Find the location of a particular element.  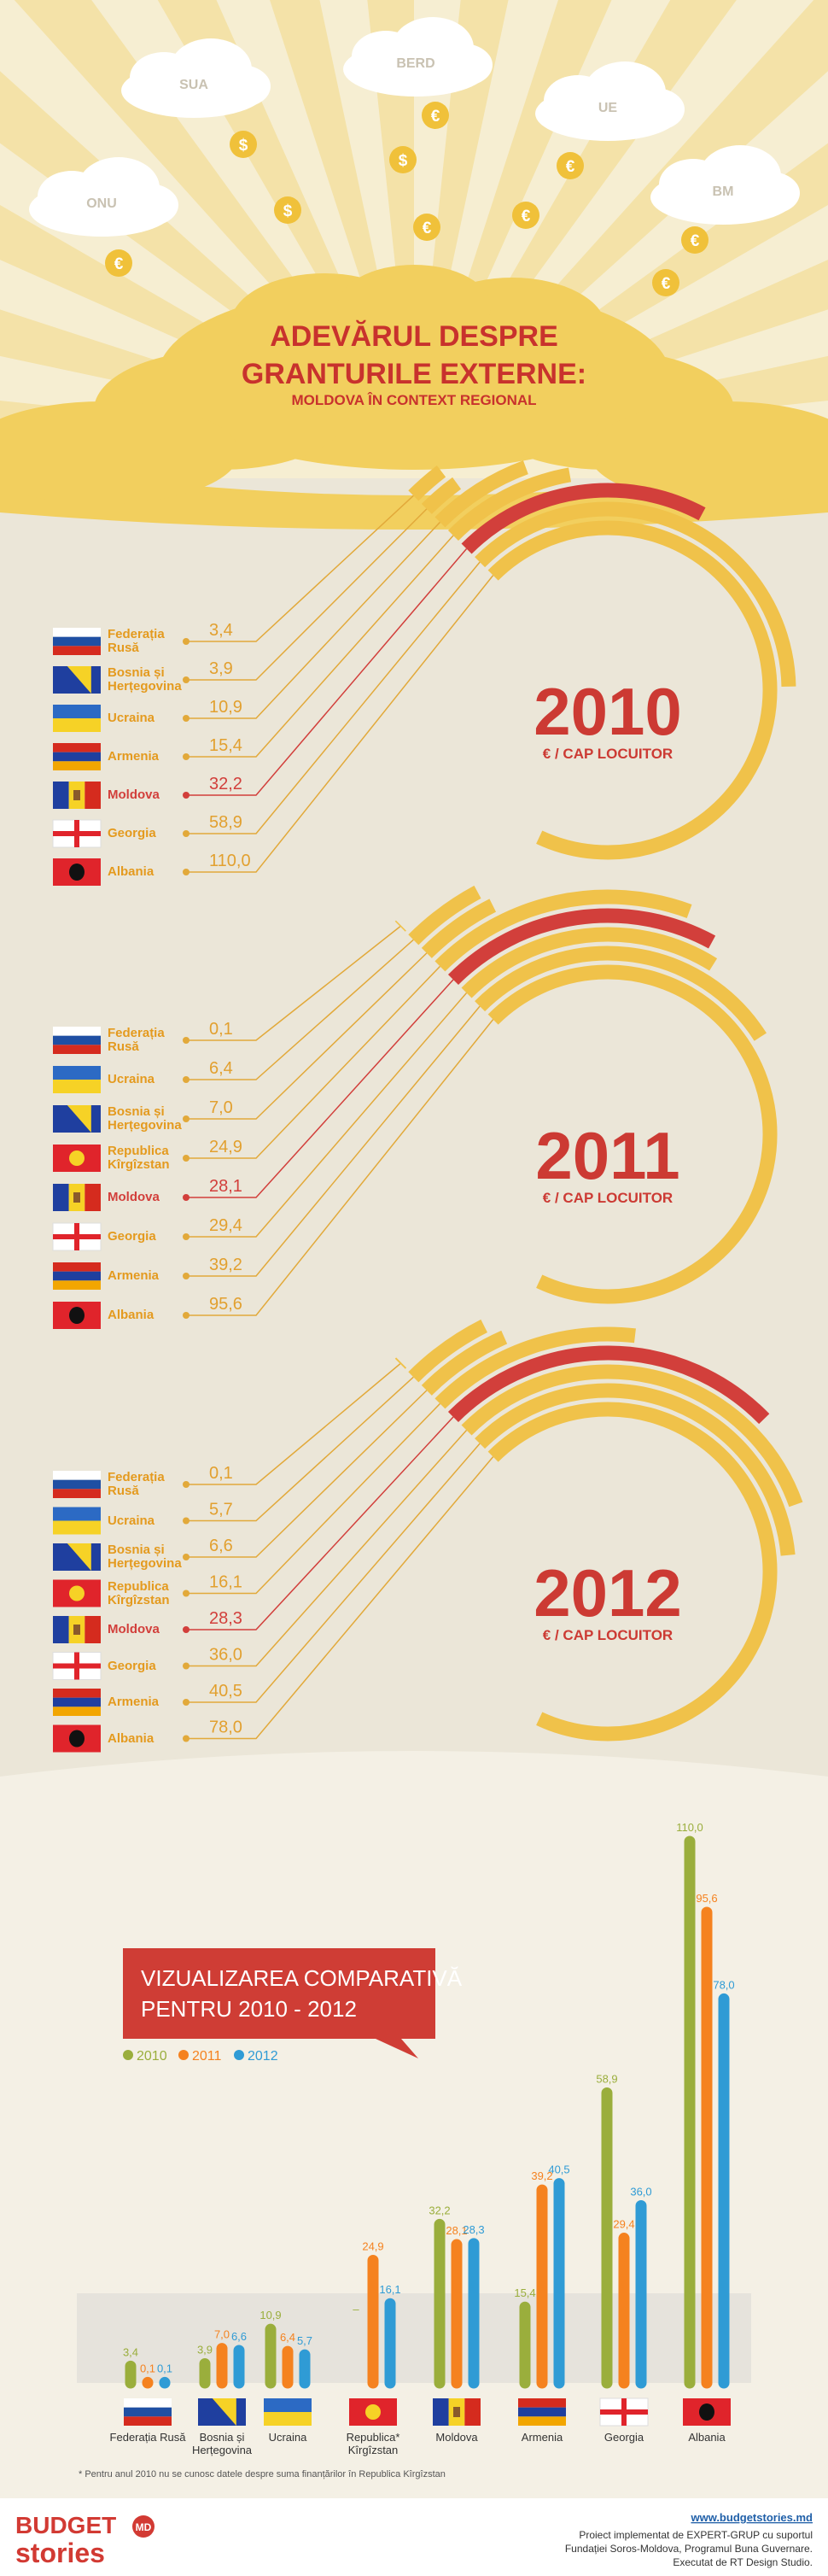

value-label: 40,5 is located at coordinates (226, 1691).